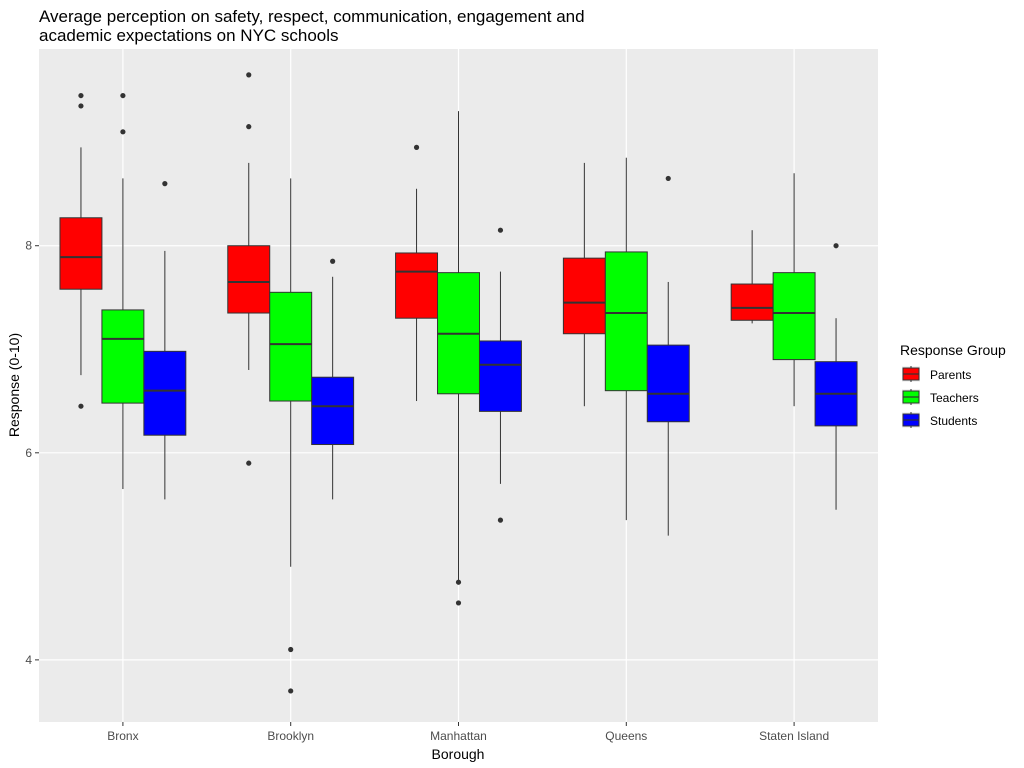  I want to click on legend: Response Group Parents Teachers Students, so click(953, 385).